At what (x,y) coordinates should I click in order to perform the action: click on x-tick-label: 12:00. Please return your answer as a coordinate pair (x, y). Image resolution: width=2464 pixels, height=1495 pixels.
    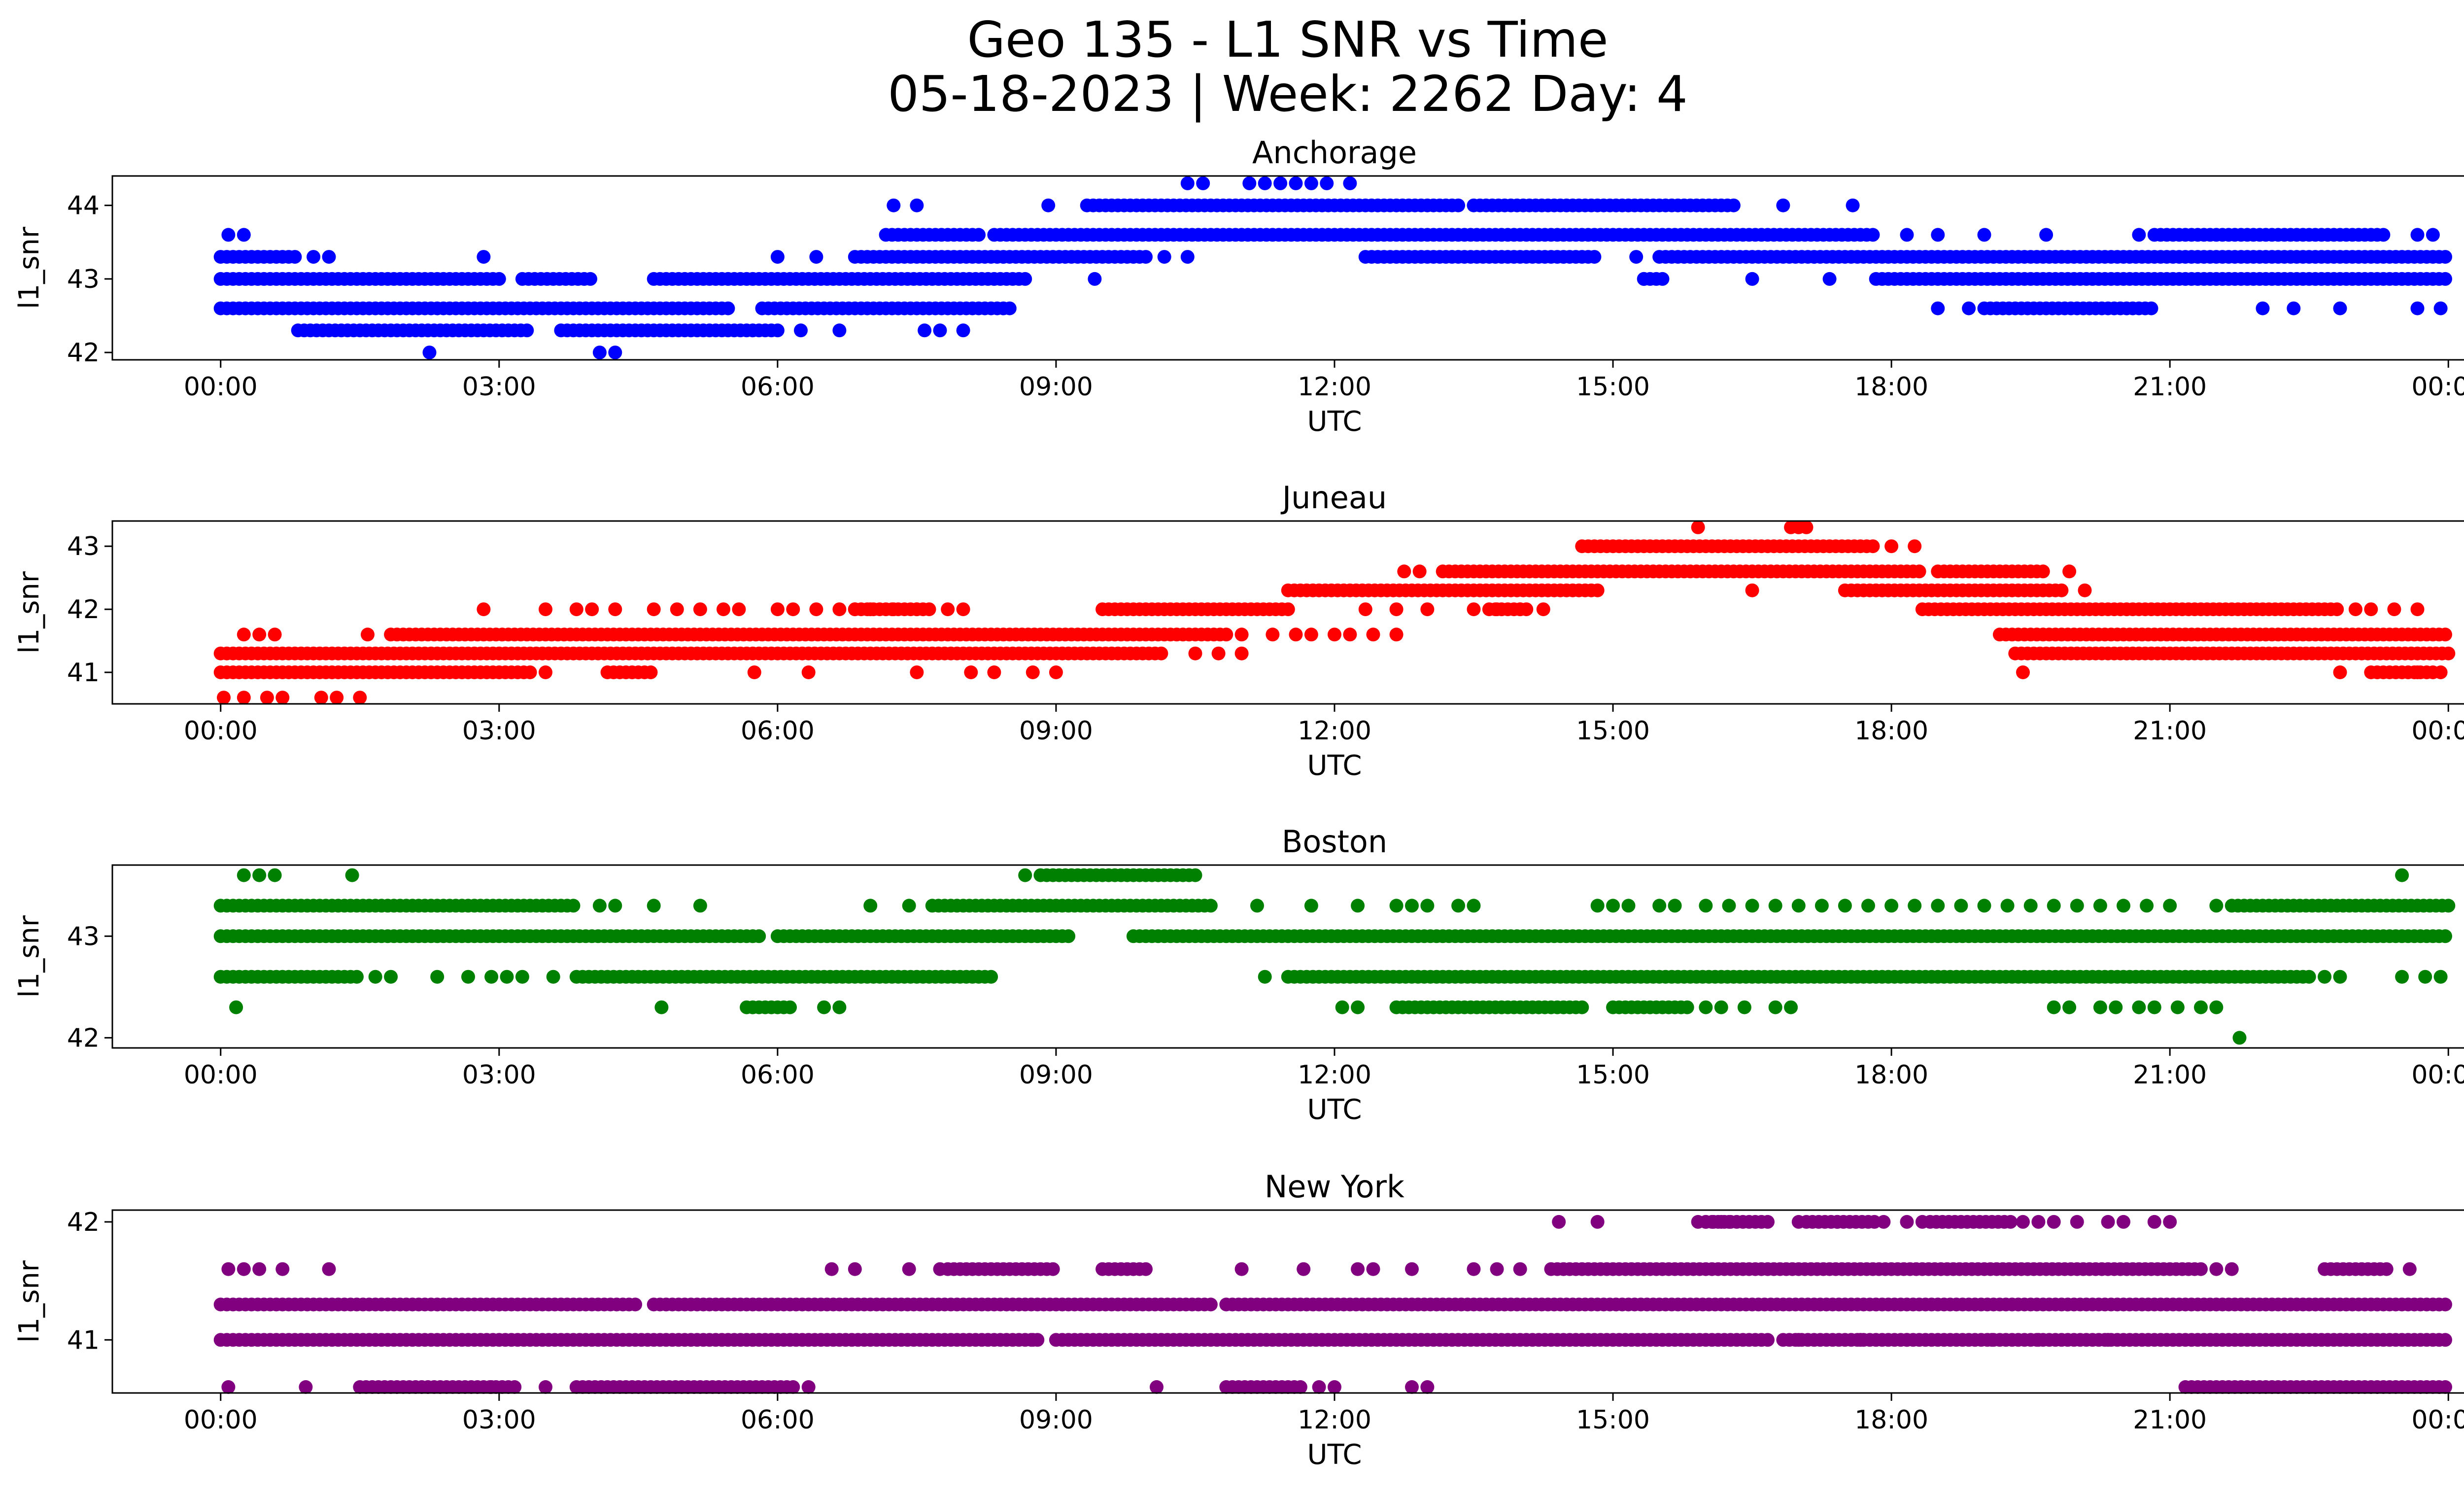
    Looking at the image, I should click on (1334, 387).